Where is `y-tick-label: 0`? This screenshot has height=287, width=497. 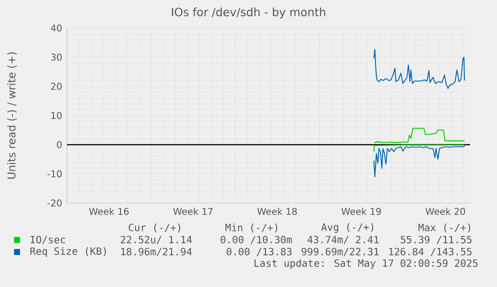
y-tick-label: 0 is located at coordinates (59, 144).